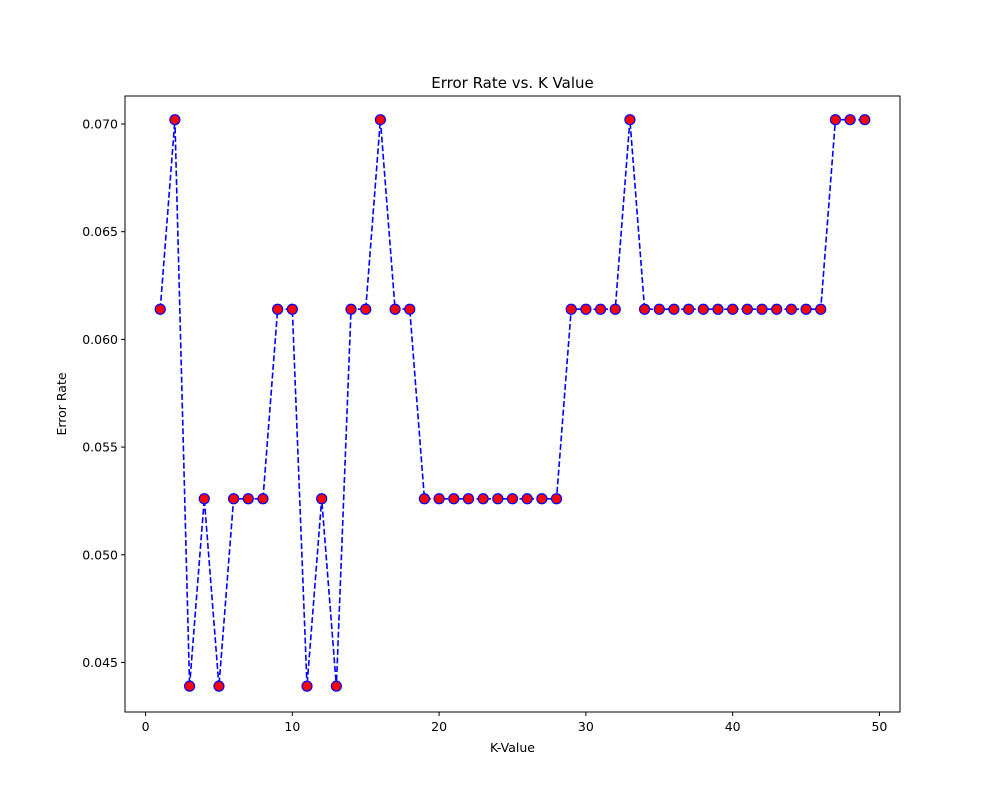 The image size is (1000, 800). What do you see at coordinates (103, 393) in the screenshot?
I see `y-axis-ticks: 0.045 0.050 0.055 0.060 0.065 0.070` at bounding box center [103, 393].